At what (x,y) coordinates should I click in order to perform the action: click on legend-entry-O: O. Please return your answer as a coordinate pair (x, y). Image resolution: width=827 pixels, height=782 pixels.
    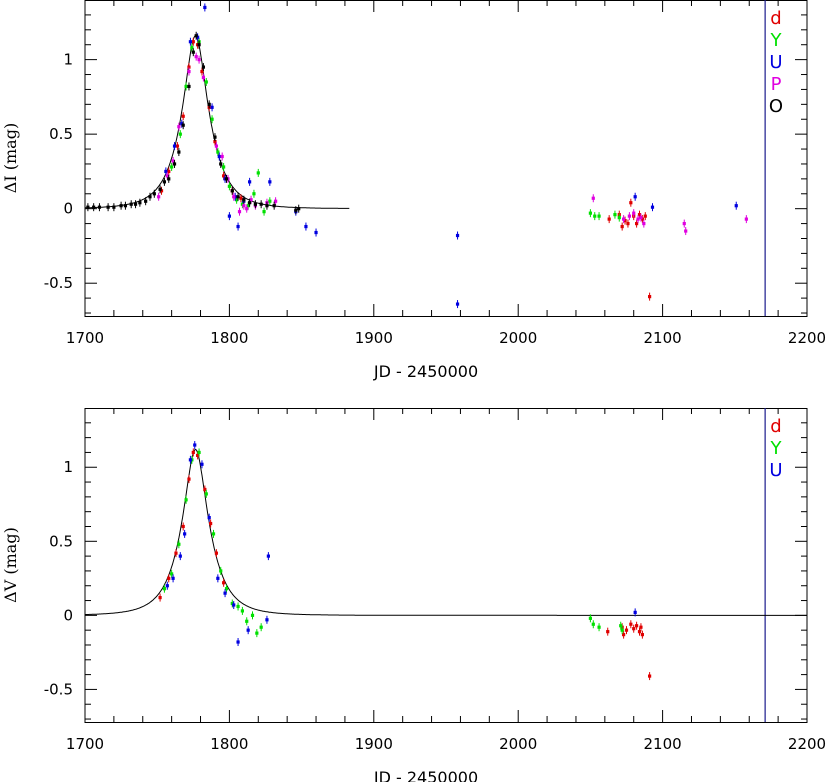
    Looking at the image, I should click on (776, 106).